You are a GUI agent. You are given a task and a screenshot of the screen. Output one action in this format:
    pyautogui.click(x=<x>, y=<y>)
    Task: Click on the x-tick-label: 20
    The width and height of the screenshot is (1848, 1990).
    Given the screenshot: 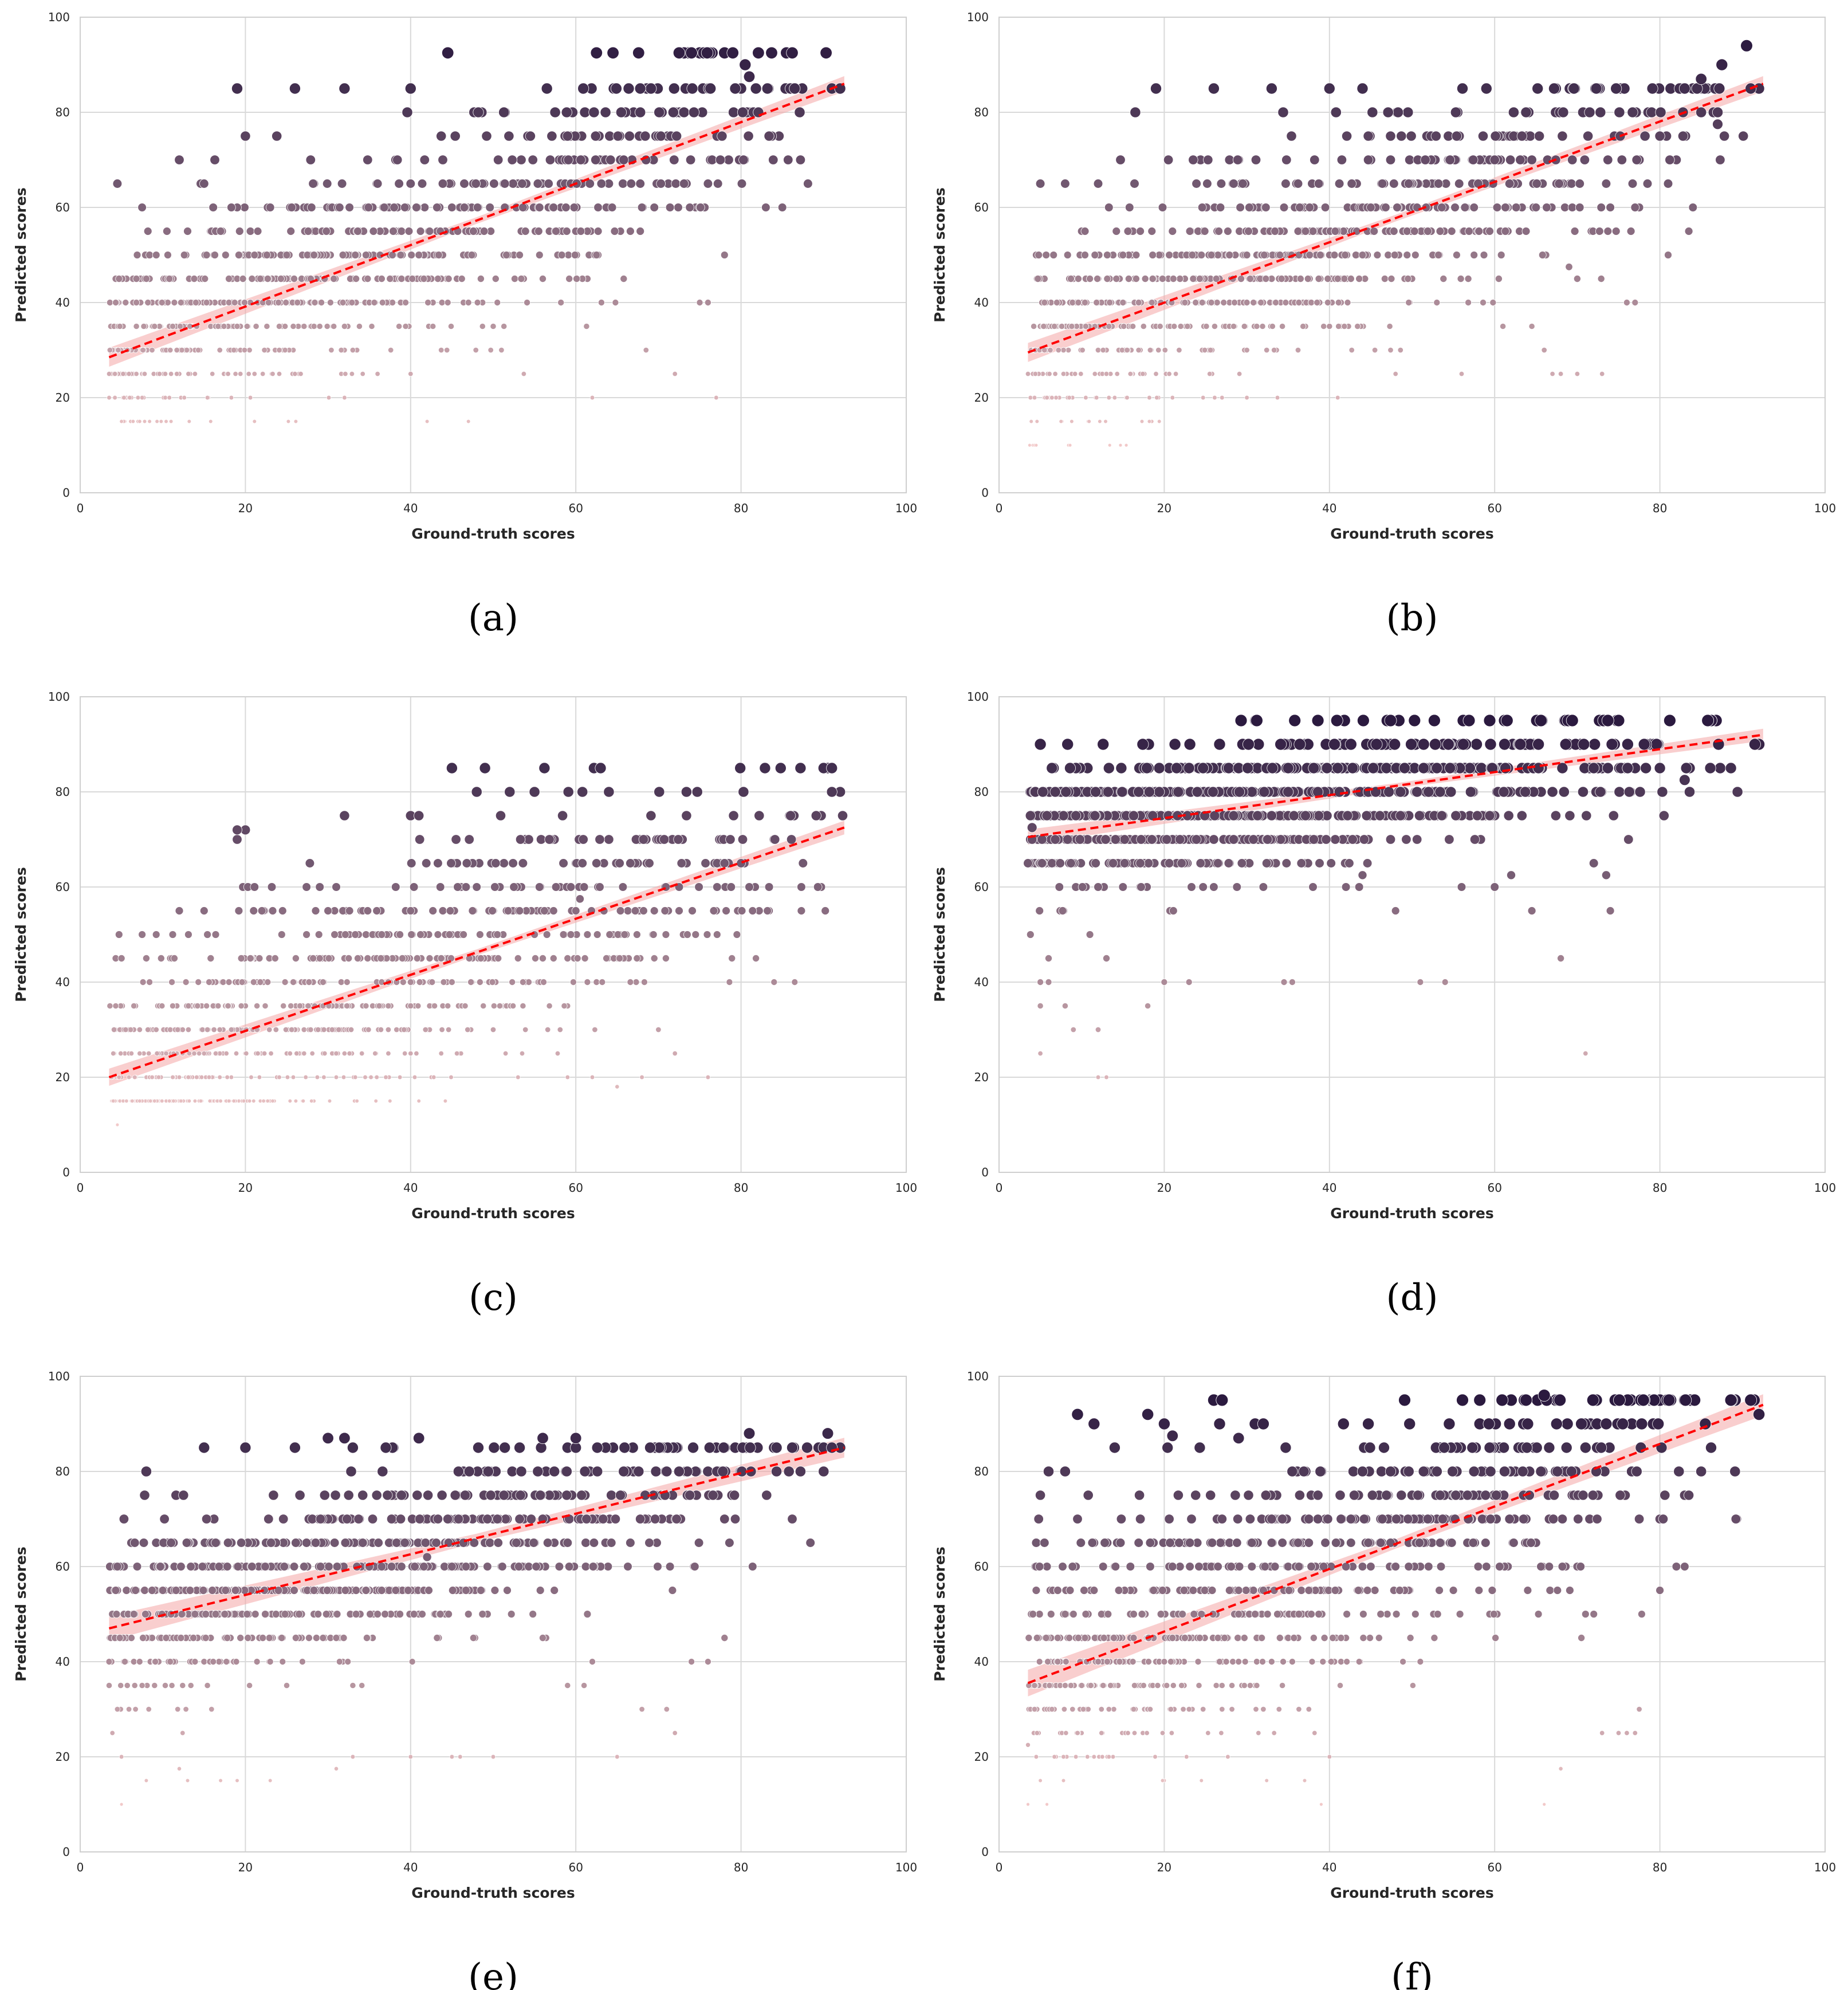 What is the action you would take?
    pyautogui.click(x=245, y=508)
    